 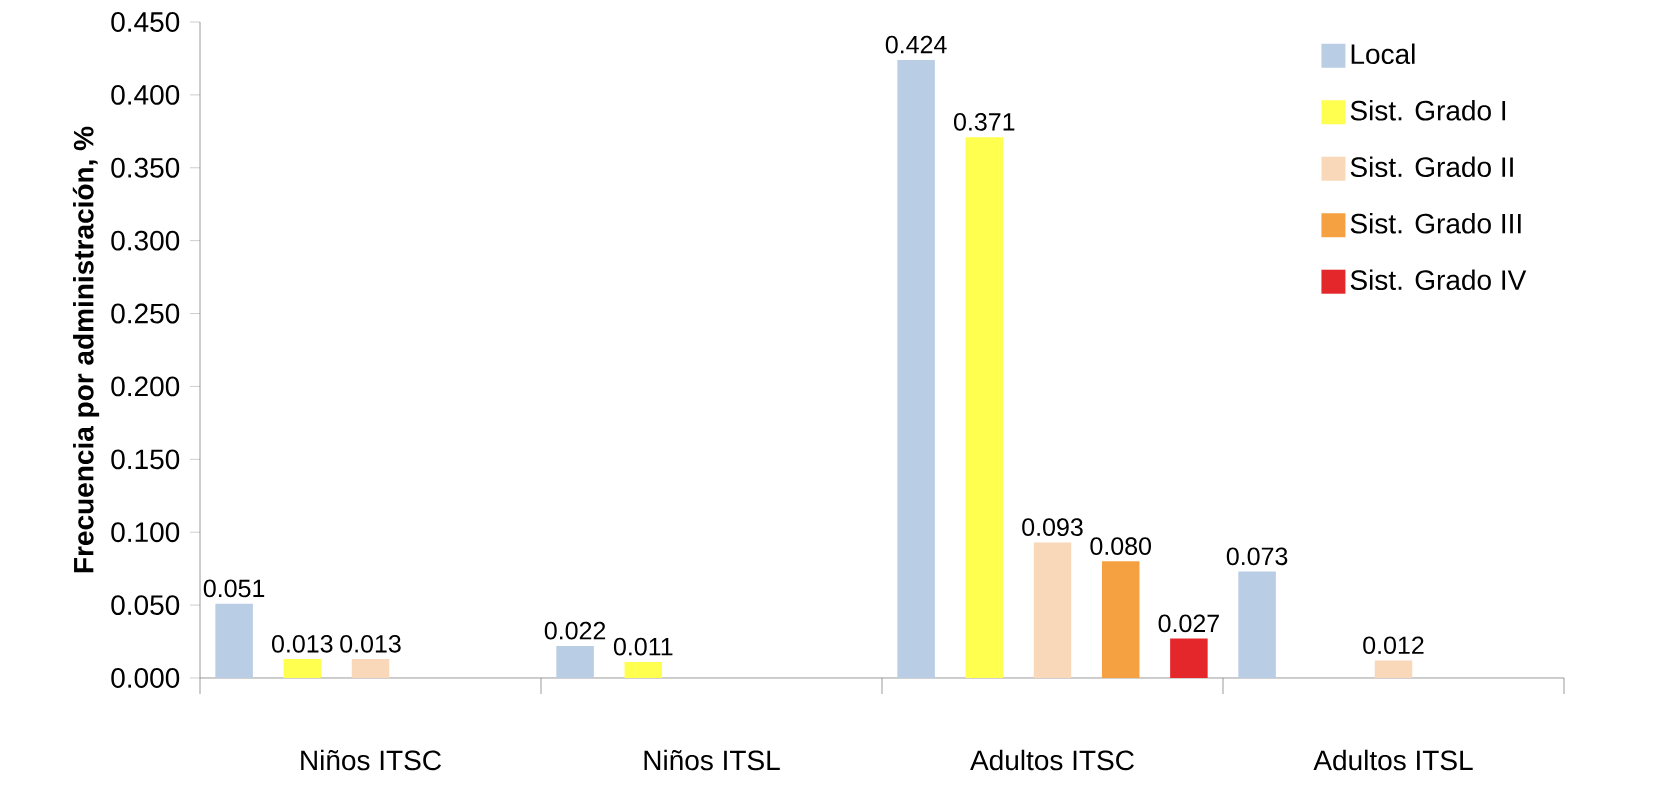 I want to click on data-label: 0.051, so click(x=234, y=588).